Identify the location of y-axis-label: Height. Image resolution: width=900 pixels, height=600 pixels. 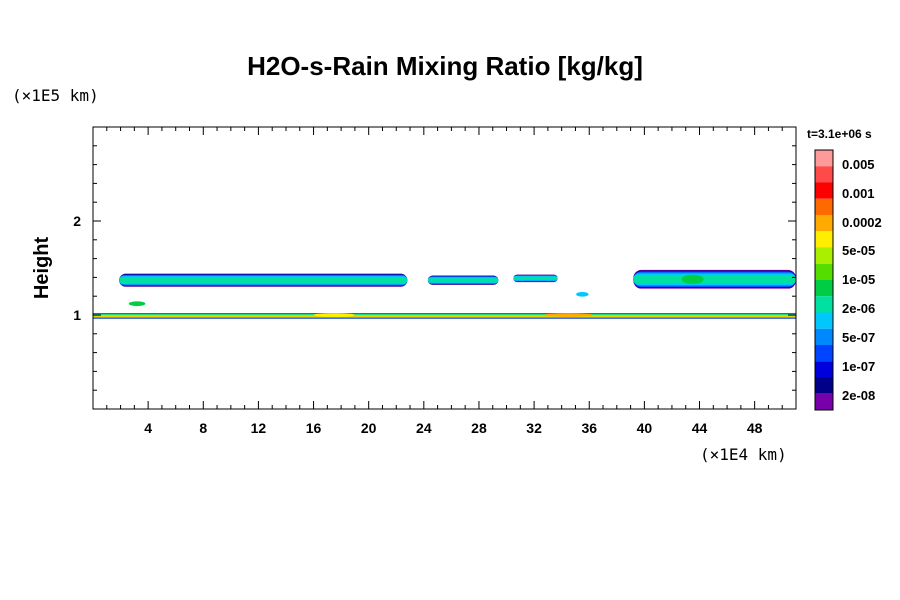
(42, 268).